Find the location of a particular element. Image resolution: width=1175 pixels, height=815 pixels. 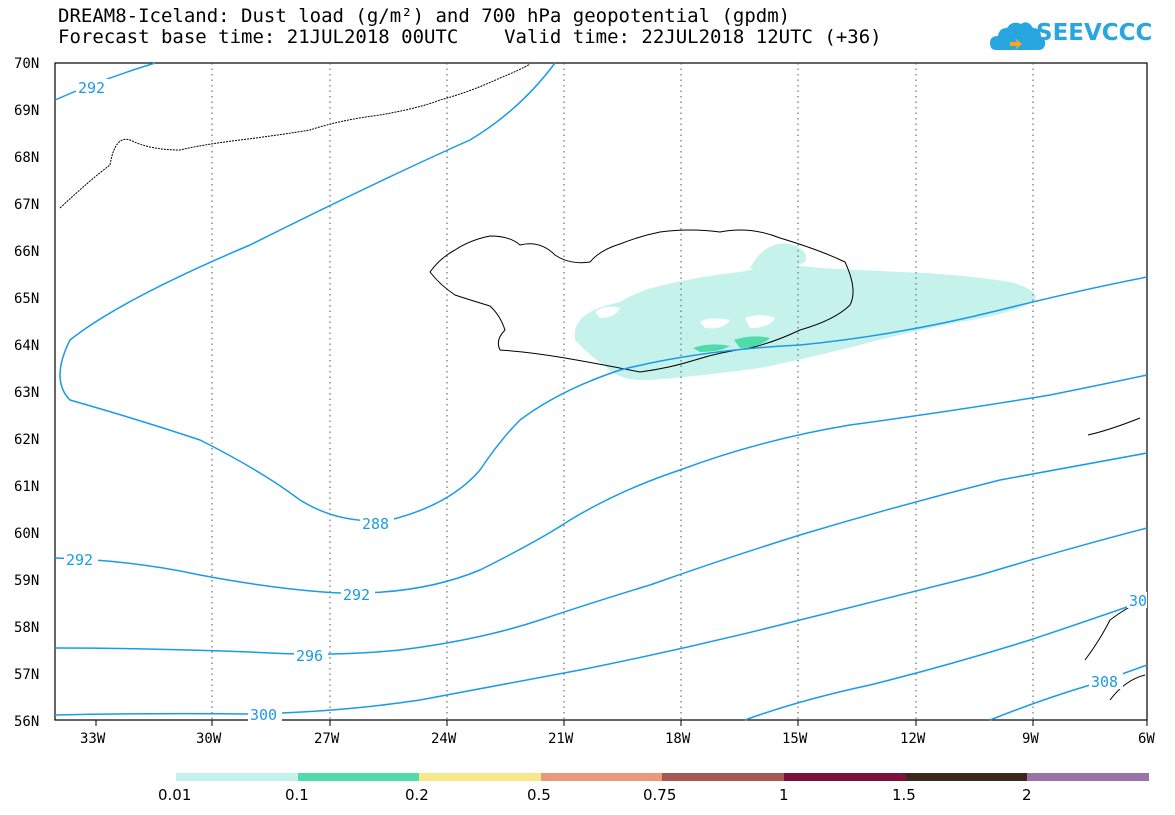

lat-label: 63N is located at coordinates (26, 393).